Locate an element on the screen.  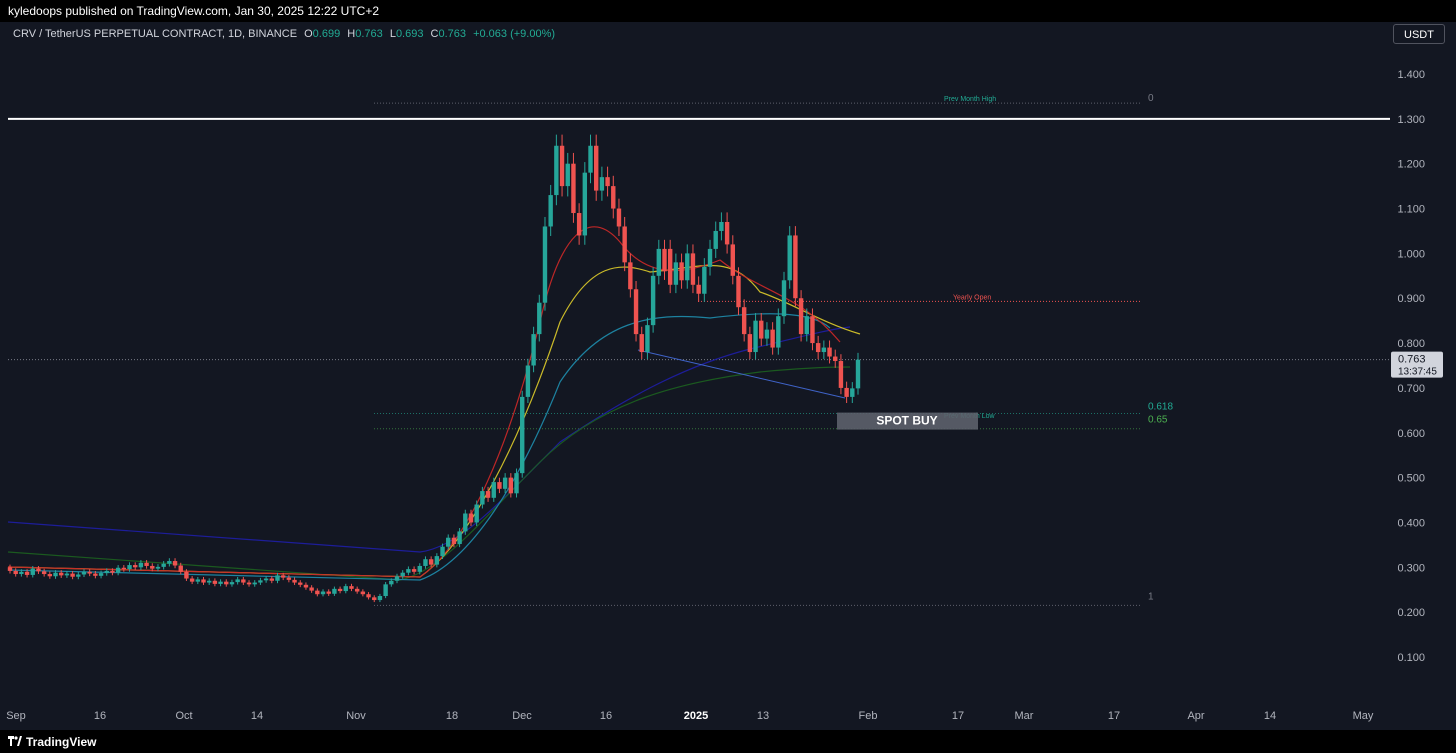
fib-065-label: 0.65 is located at coordinates (1158, 420).